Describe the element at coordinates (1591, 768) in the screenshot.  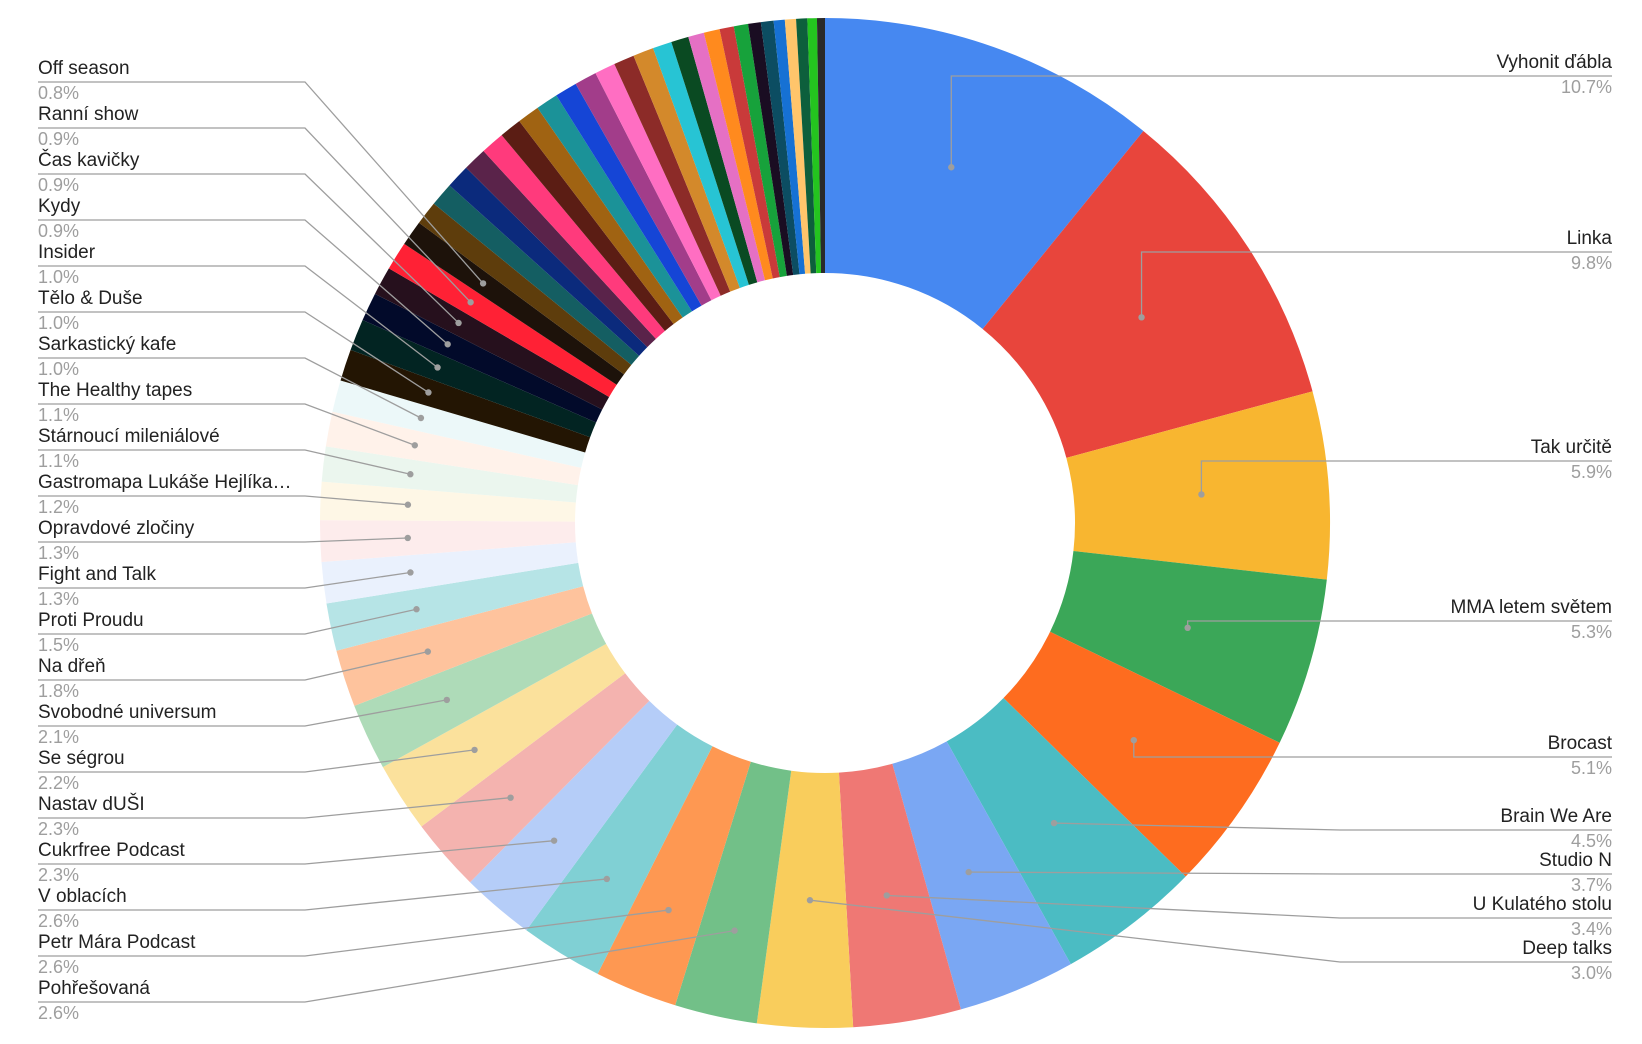
I see `pct-brocast: 5.1%` at that location.